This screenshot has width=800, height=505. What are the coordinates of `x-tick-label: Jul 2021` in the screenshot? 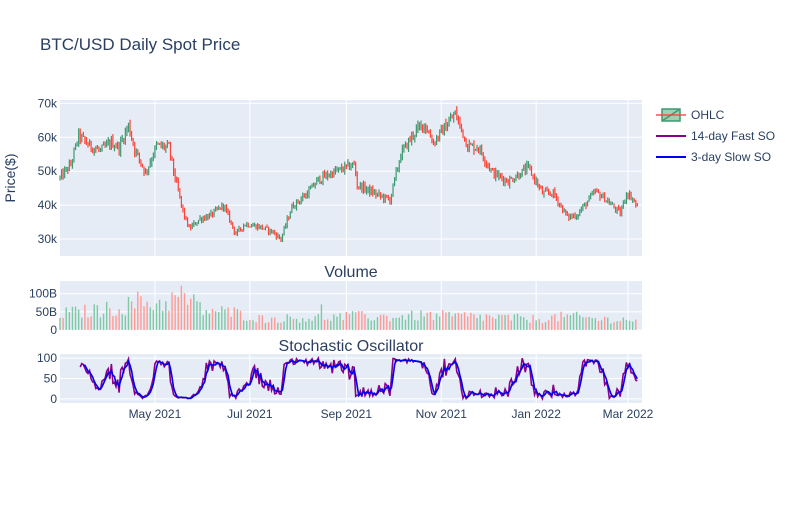 It's located at (250, 414).